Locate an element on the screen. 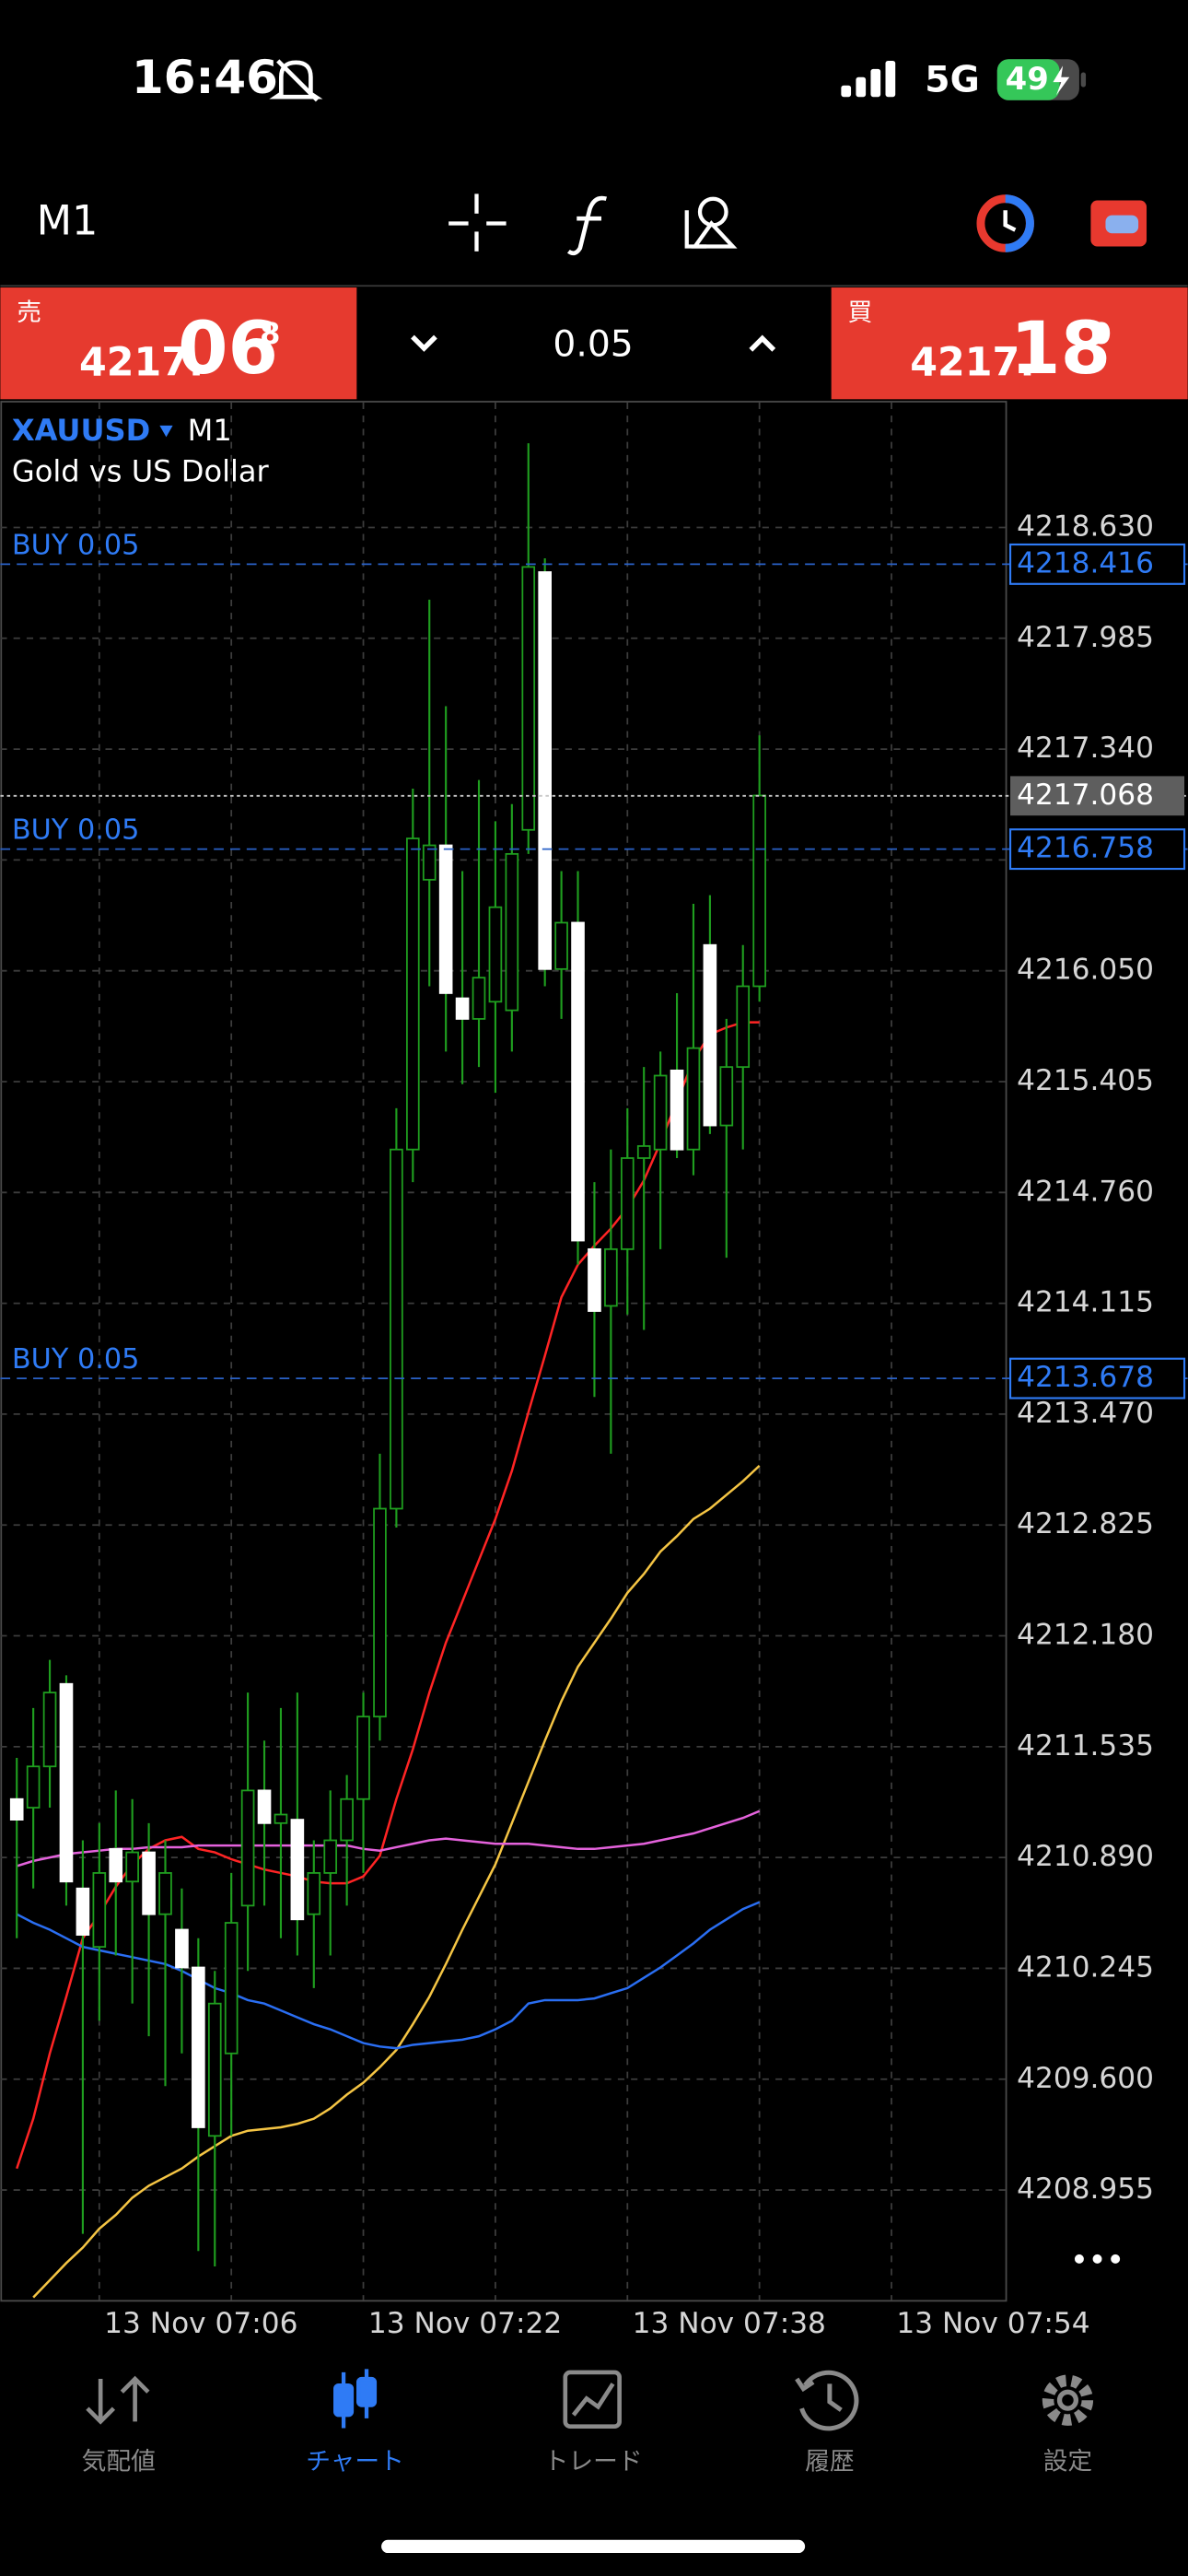  y-tick-label: 4217.340 is located at coordinates (1085, 748).